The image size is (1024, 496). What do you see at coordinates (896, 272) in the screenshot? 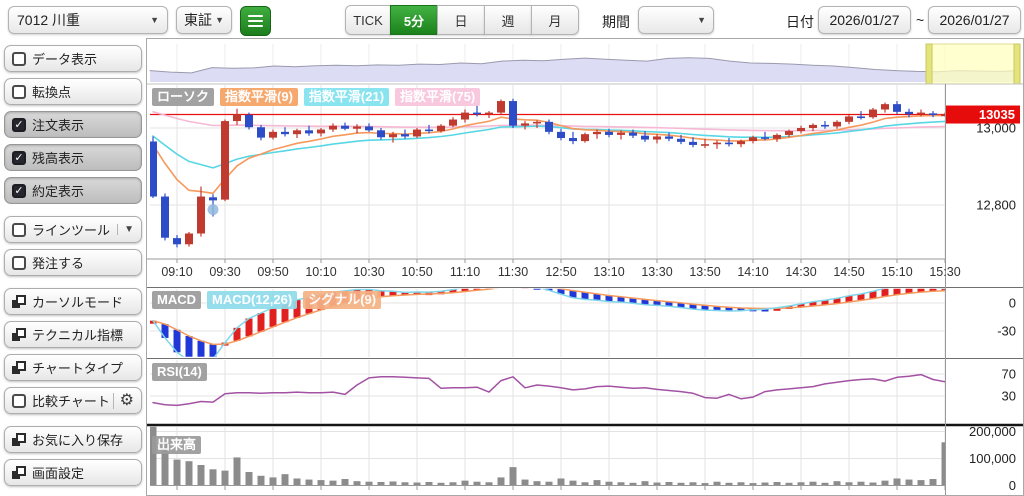
I see `svg-text: 15:10` at bounding box center [896, 272].